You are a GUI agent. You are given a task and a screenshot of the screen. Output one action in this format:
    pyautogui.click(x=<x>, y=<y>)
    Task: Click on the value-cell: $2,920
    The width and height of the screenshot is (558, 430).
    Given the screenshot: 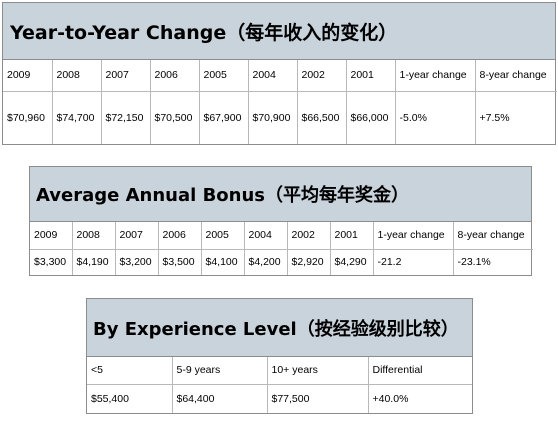 What is the action you would take?
    pyautogui.click(x=309, y=262)
    